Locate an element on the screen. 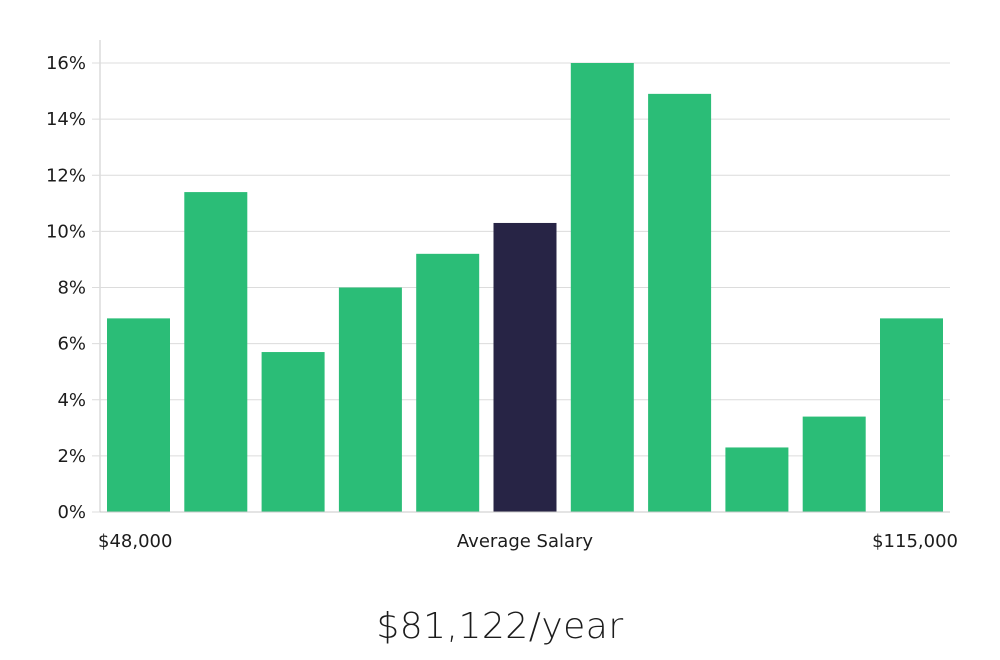  y-axis: 0% 2% 4% 6% 8% 10% 12% 14% 16% is located at coordinates (66, 288).